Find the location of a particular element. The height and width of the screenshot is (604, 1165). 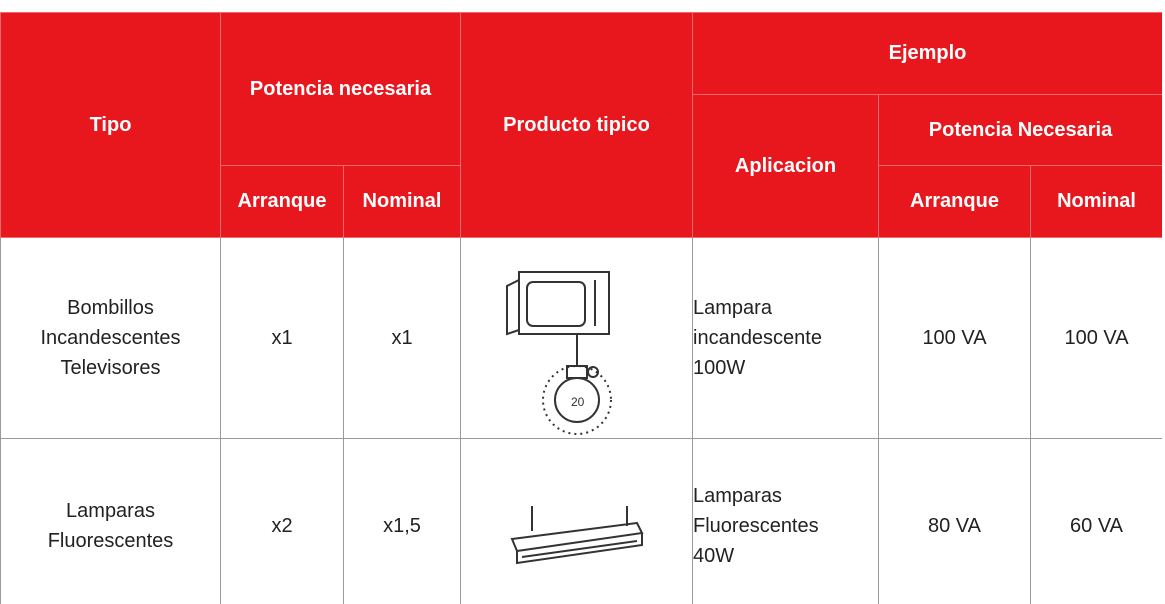

fluorescent-icon is located at coordinates (577, 534).